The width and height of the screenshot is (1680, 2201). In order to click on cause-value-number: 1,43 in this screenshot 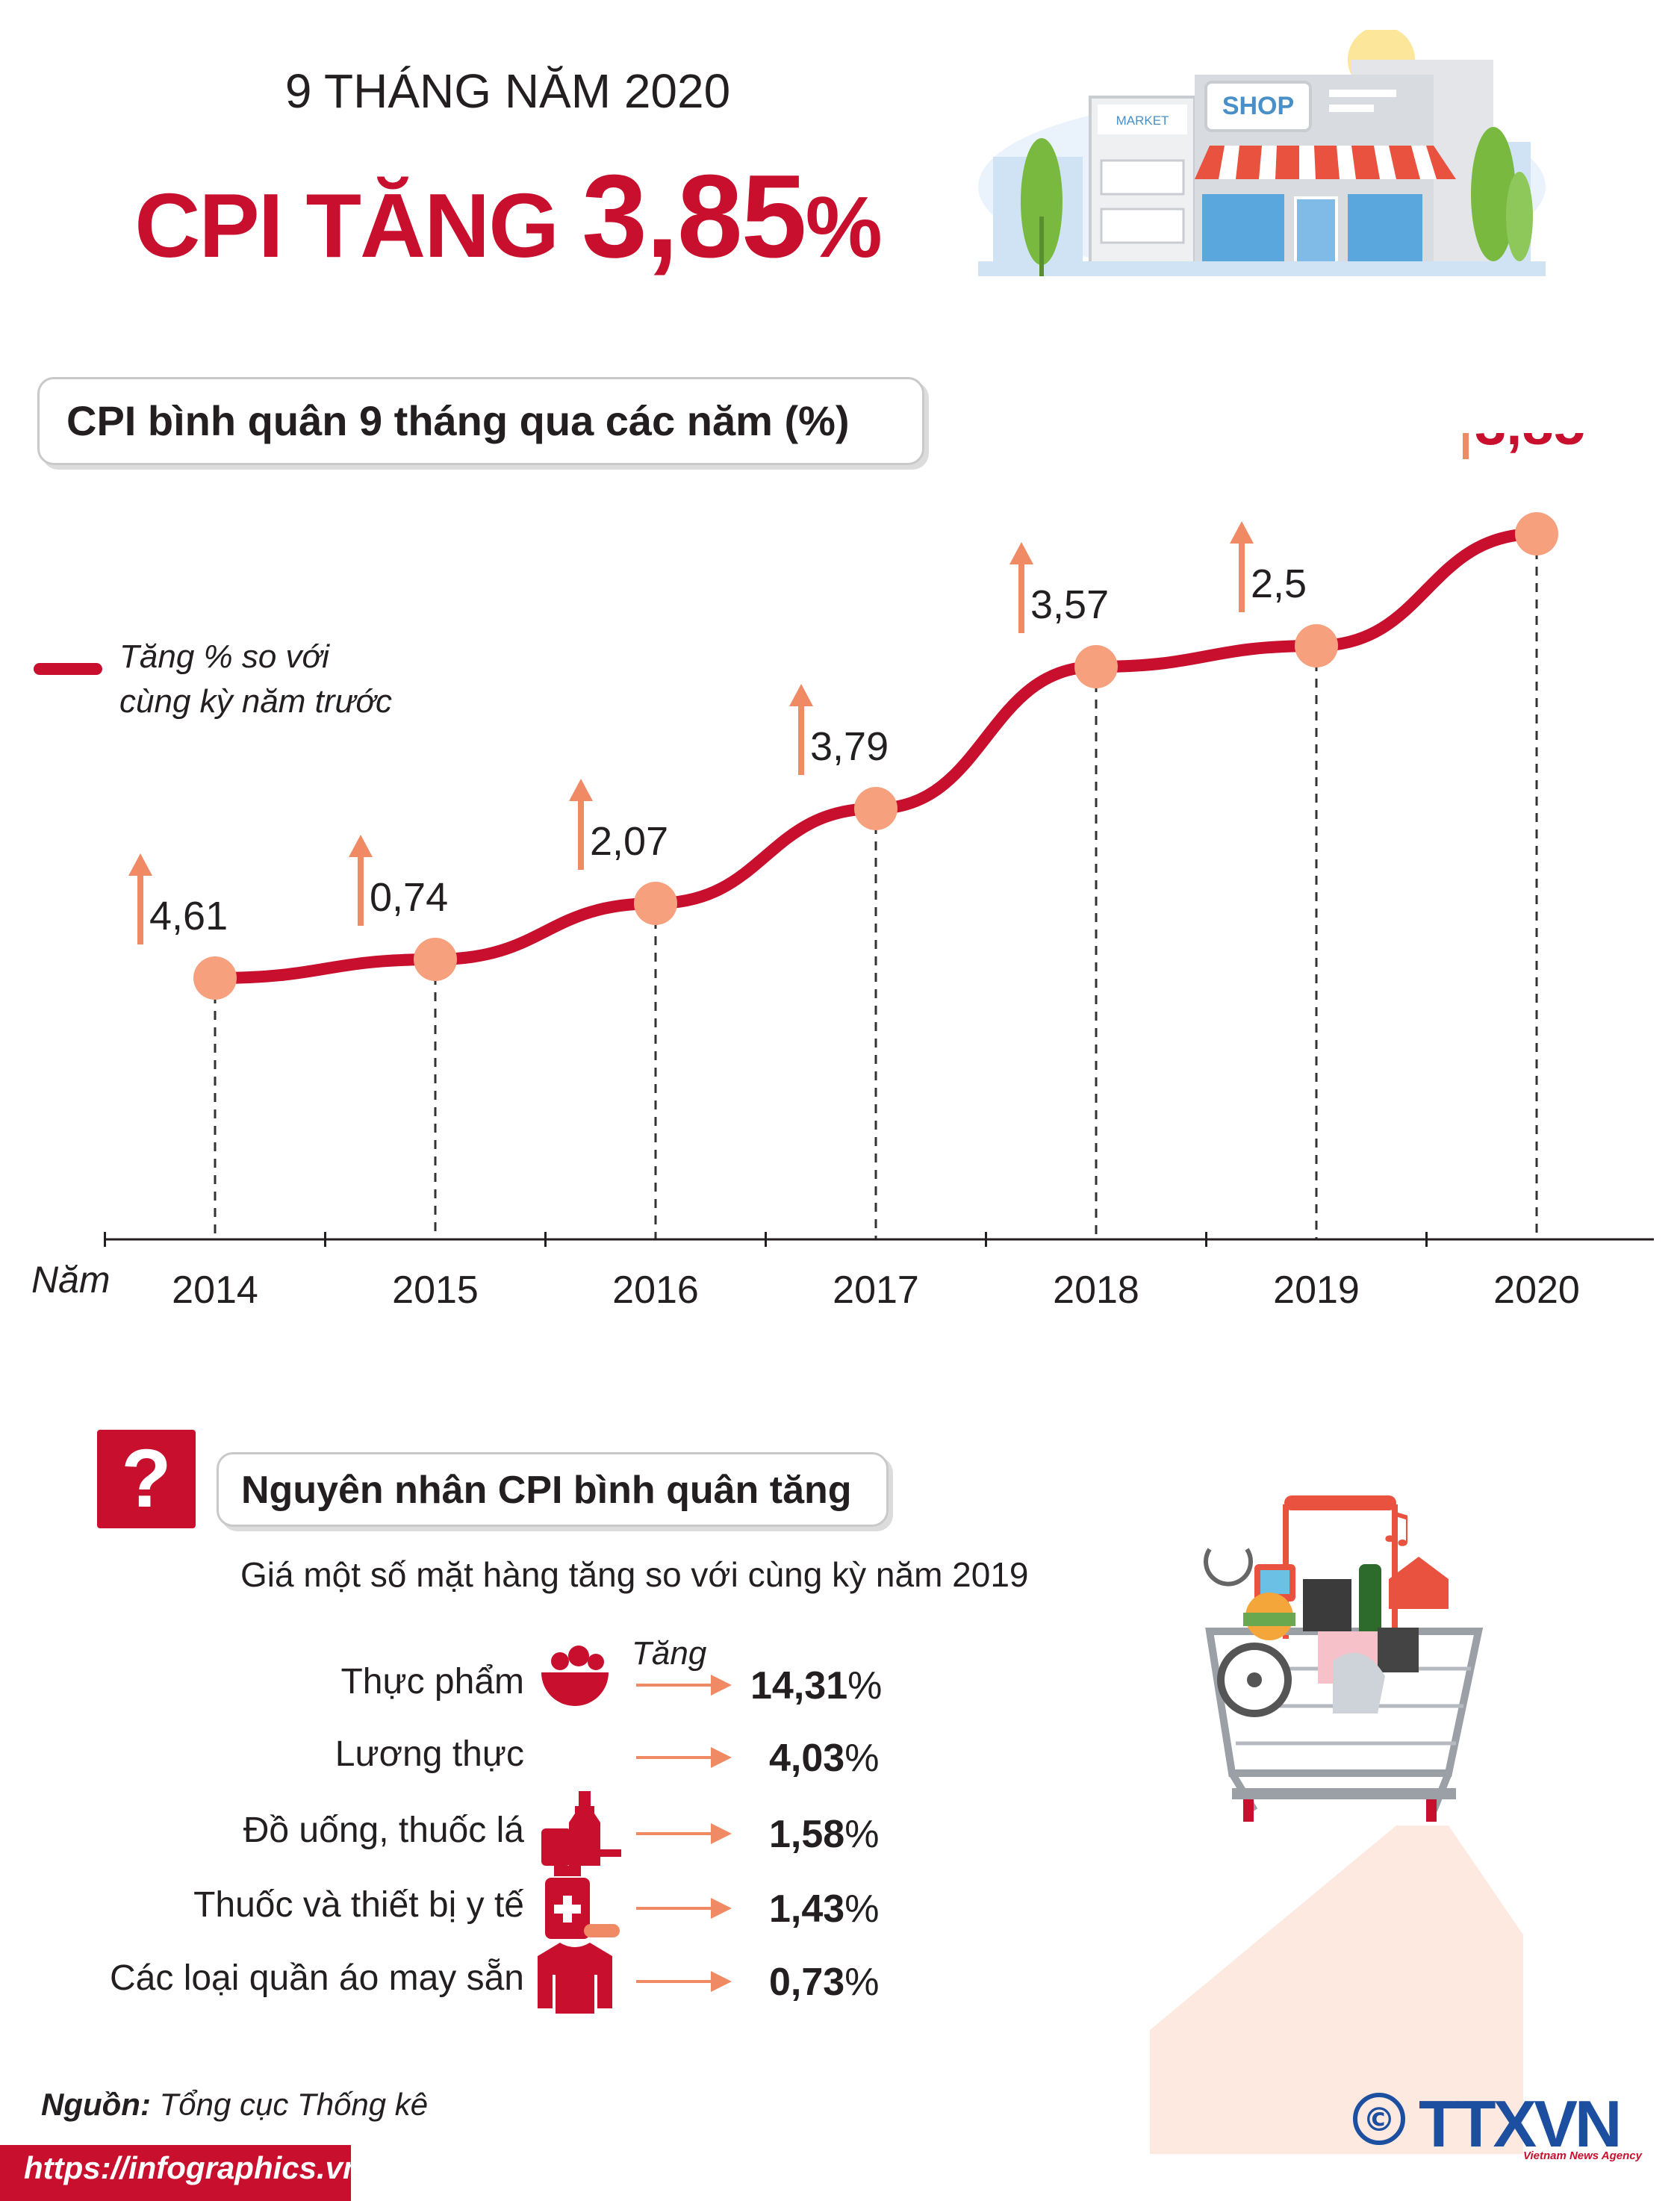, I will do `click(807, 1909)`.